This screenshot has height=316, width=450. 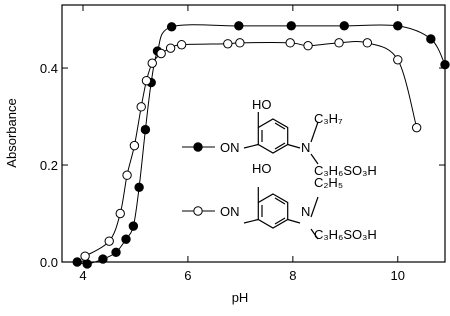 I want to click on structures, so click(x=281, y=176).